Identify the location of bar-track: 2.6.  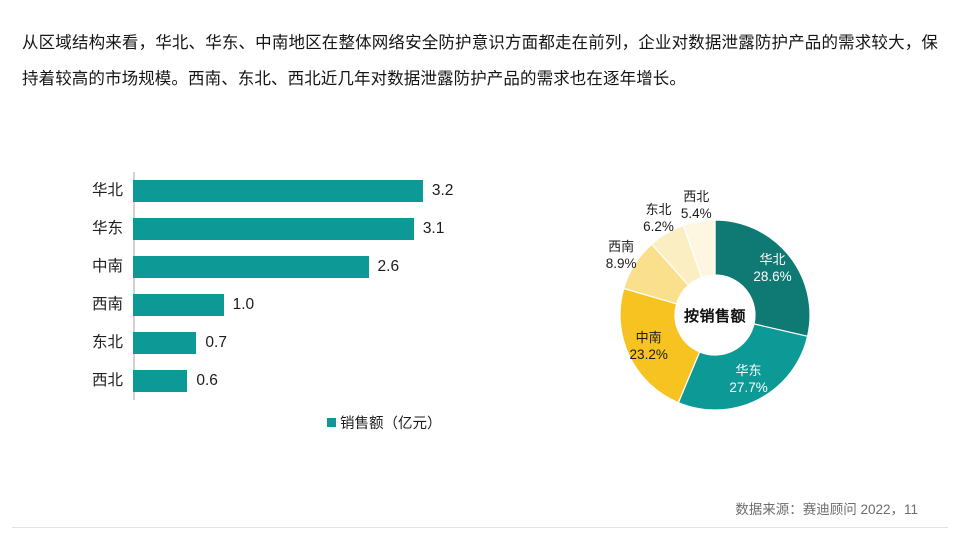
(309, 267).